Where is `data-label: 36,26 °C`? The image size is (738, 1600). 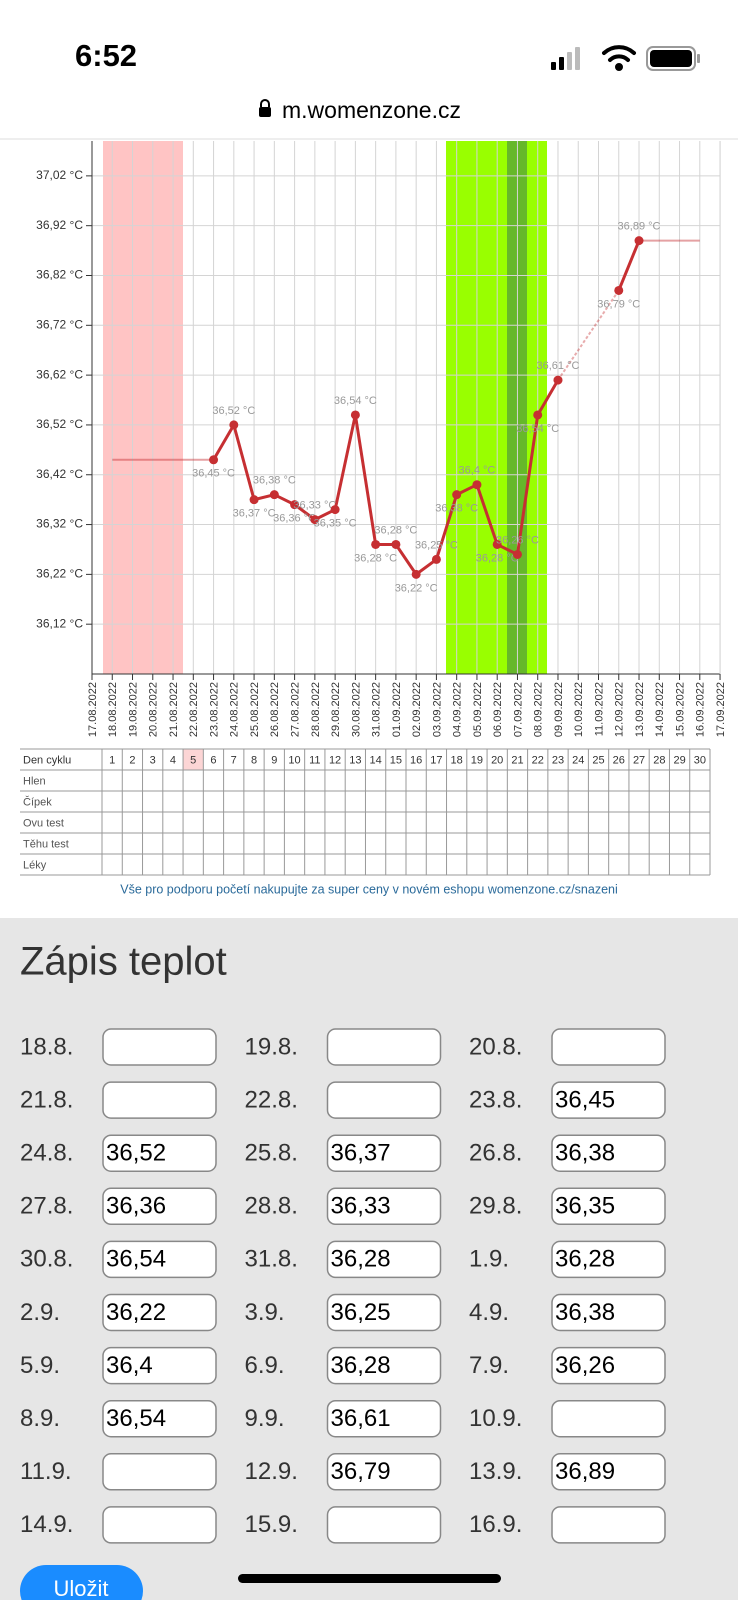 data-label: 36,26 °C is located at coordinates (517, 540).